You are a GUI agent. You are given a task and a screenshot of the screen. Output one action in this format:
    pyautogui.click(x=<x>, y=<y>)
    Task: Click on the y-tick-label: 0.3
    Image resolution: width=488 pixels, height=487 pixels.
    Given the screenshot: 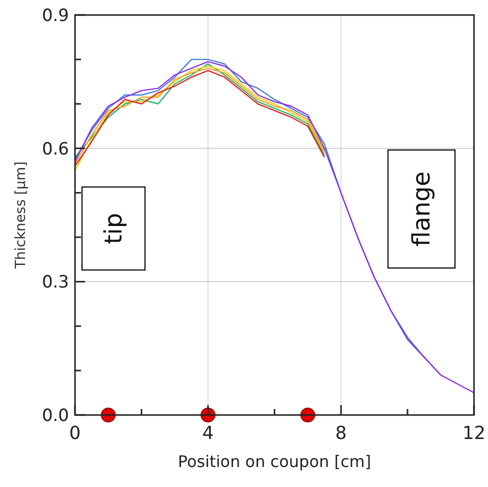 What is the action you would take?
    pyautogui.click(x=55, y=282)
    